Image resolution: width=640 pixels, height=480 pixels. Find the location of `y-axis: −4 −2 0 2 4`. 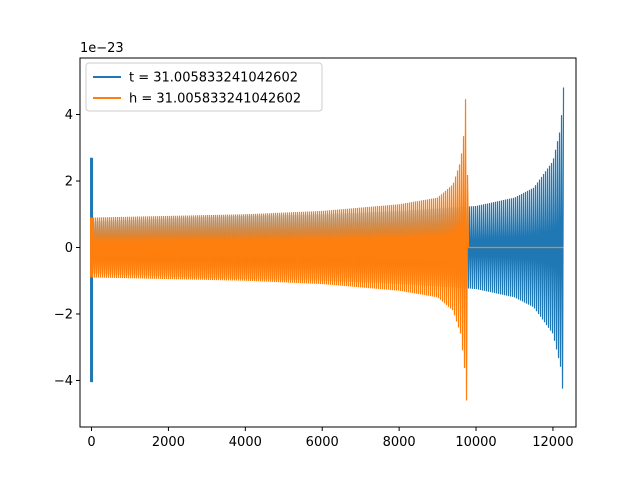

y-axis: −4 −2 0 2 4 is located at coordinates (67, 248).